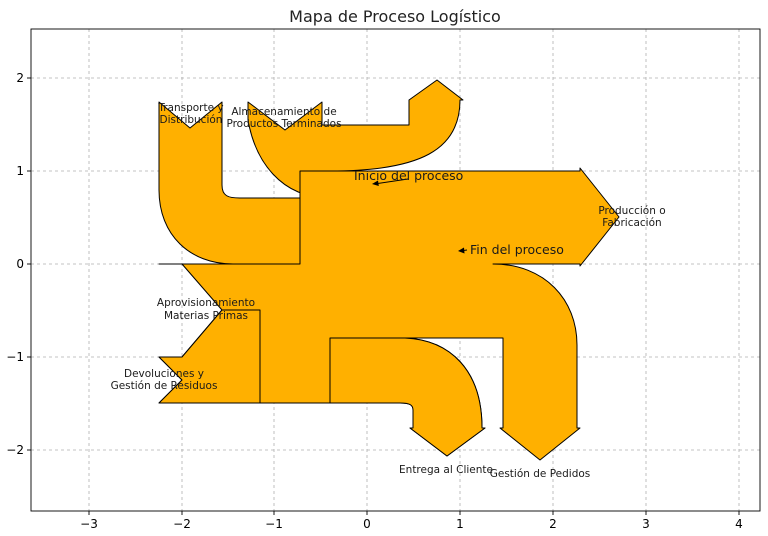  Describe the element at coordinates (164, 374) in the screenshot. I see `label-devoluciones-1: Devoluciones y` at that location.